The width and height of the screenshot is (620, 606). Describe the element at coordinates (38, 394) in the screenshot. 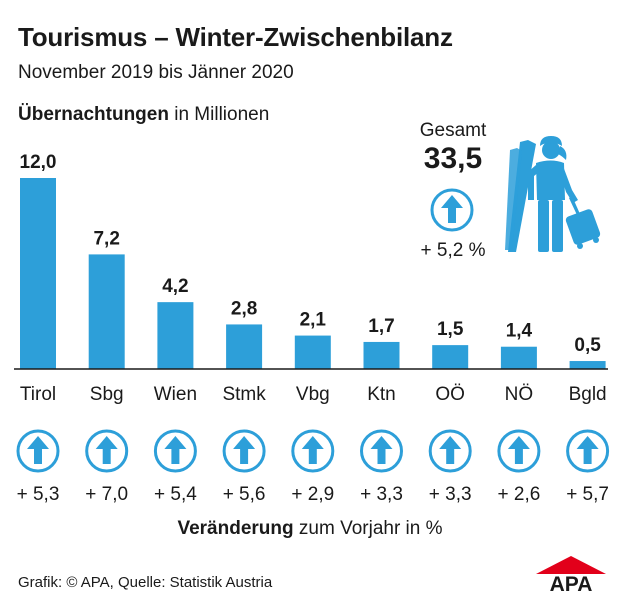

I see `category-label-tirol: Tirol` at that location.